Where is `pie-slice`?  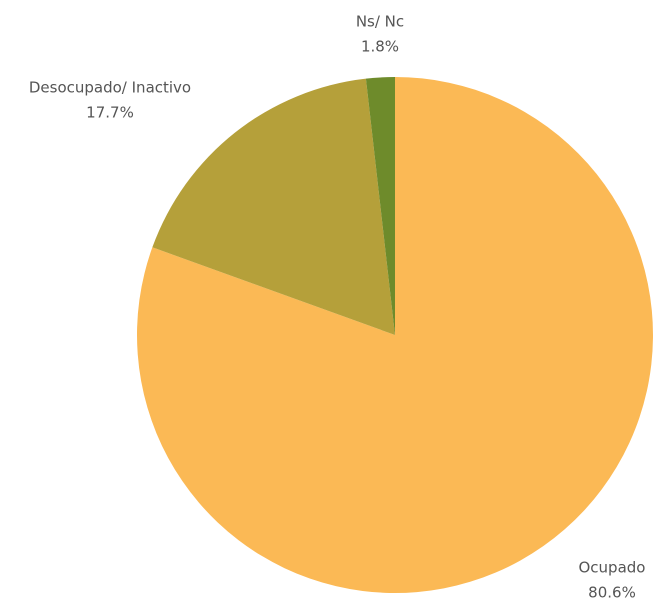
pie-slice is located at coordinates (380, 206).